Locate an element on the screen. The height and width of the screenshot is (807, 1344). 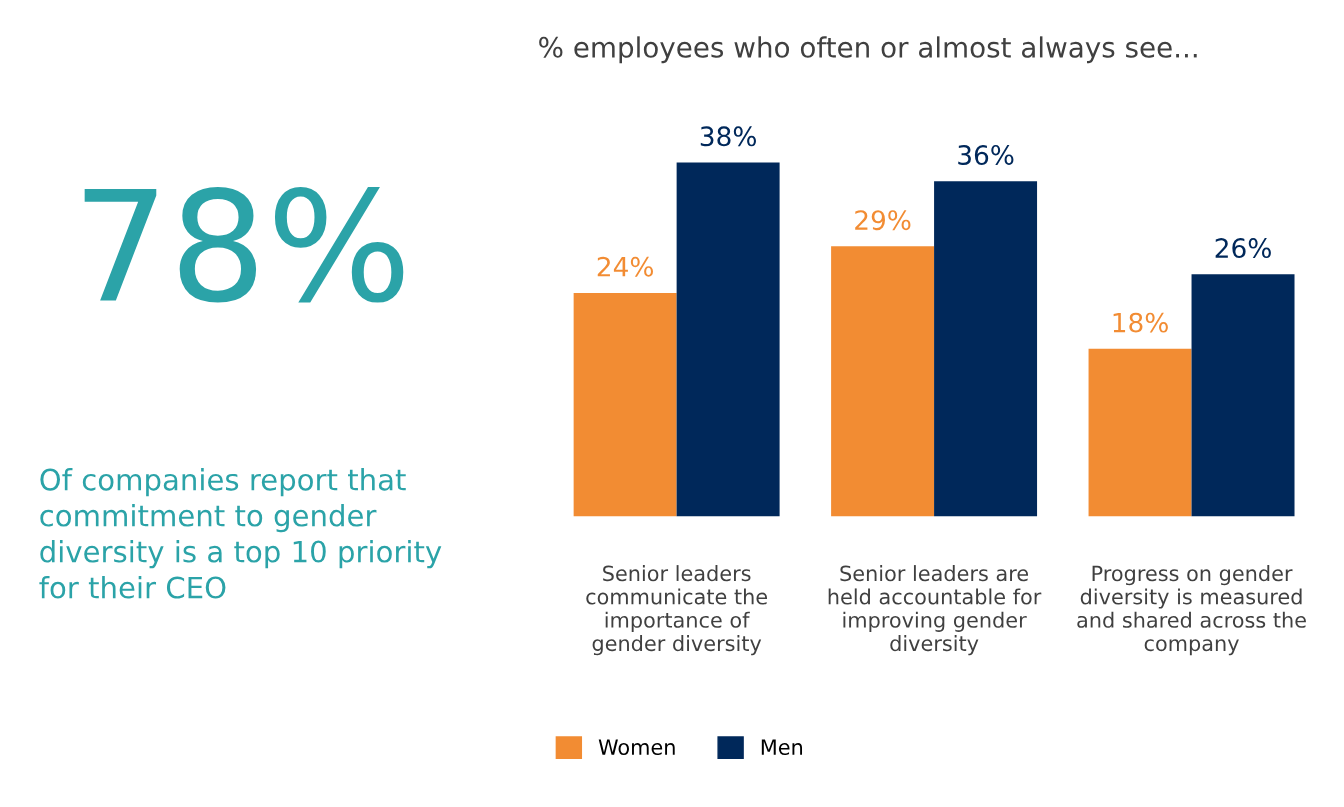
data-label: 24% is located at coordinates (625, 266).